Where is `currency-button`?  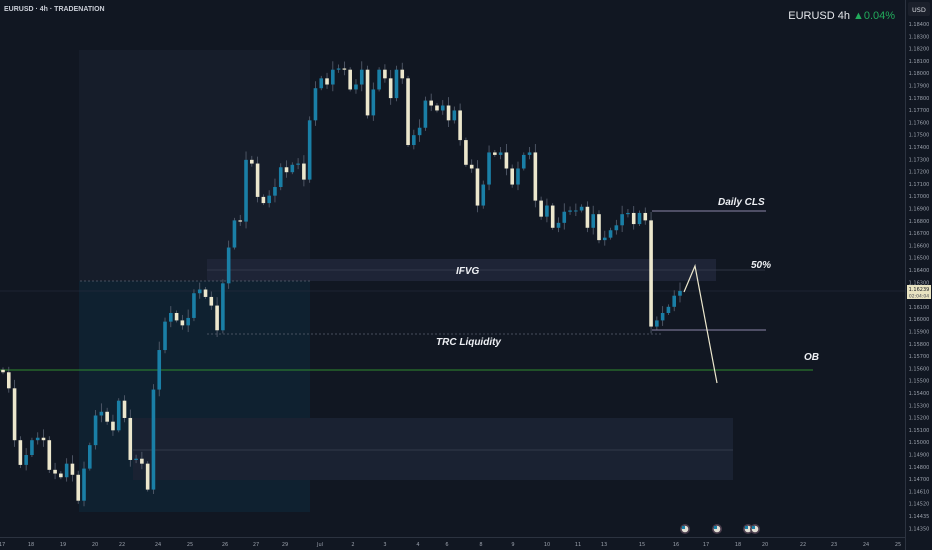
currency-button is located at coordinates (919, 9).